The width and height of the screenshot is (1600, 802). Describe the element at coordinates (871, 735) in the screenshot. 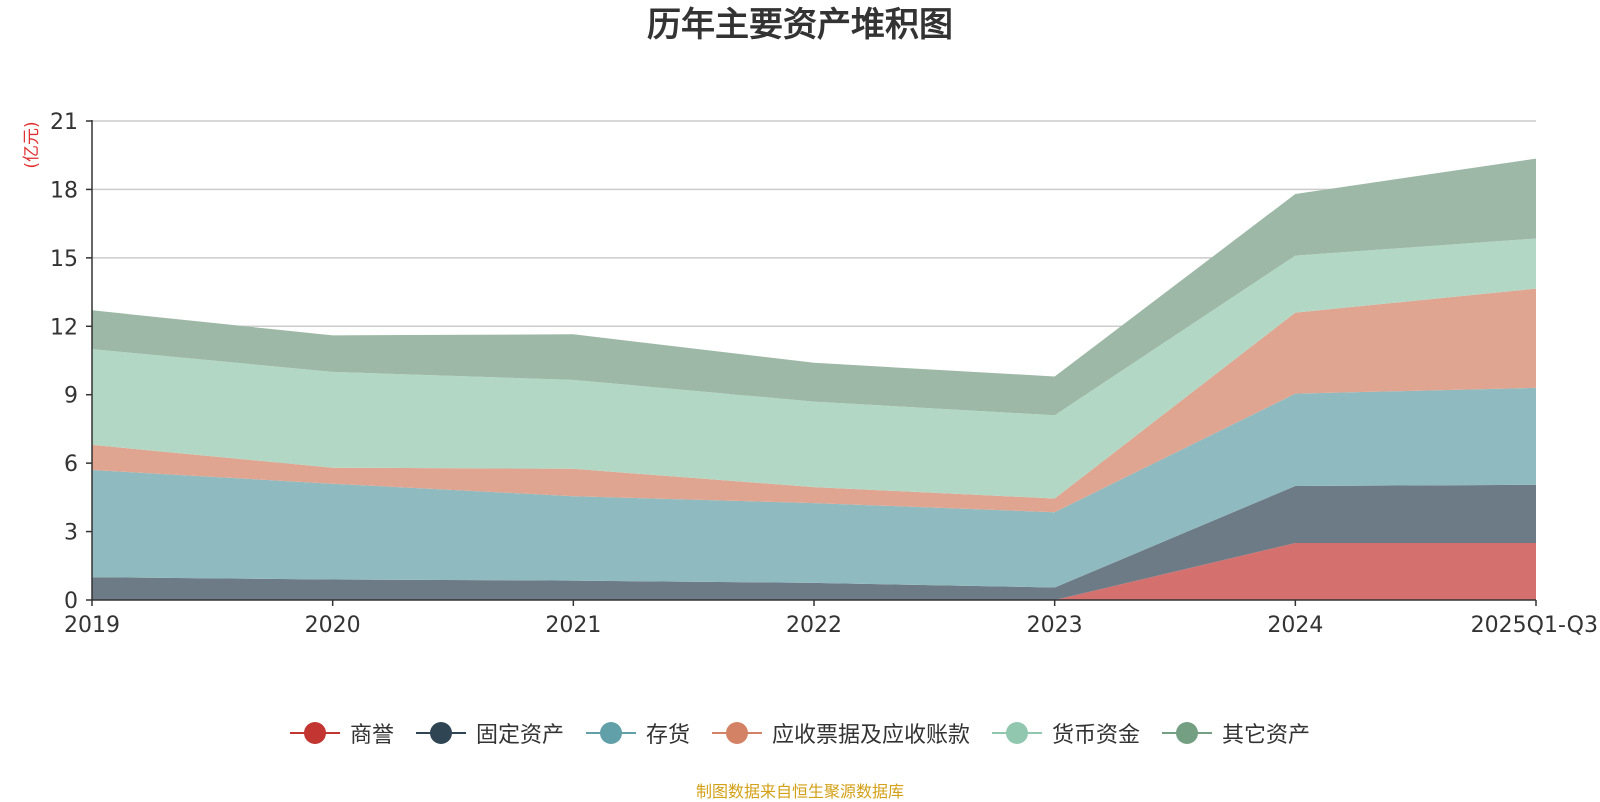

I see `legend-label: 应收票据及应收账款` at that location.